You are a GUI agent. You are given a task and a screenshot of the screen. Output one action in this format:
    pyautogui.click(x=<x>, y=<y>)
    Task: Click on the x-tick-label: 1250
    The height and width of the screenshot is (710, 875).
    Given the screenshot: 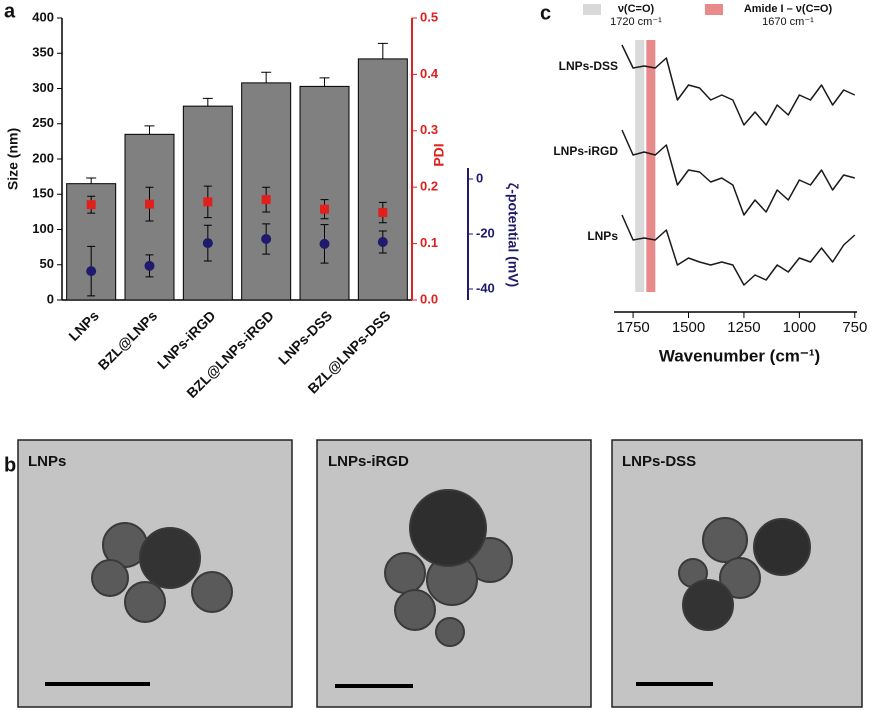 What is the action you would take?
    pyautogui.click(x=743, y=327)
    